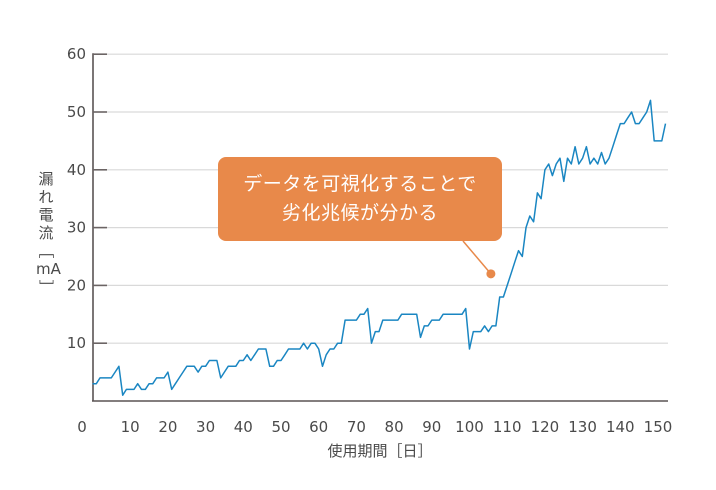  Describe the element at coordinates (491, 274) in the screenshot. I see `callout-marker-dot` at that location.